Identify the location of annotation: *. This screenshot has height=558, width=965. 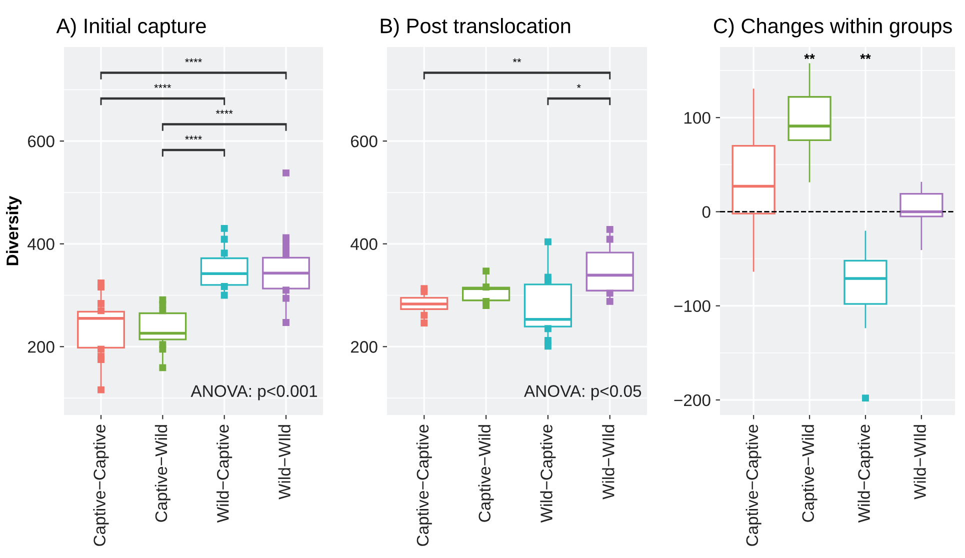
(578, 86).